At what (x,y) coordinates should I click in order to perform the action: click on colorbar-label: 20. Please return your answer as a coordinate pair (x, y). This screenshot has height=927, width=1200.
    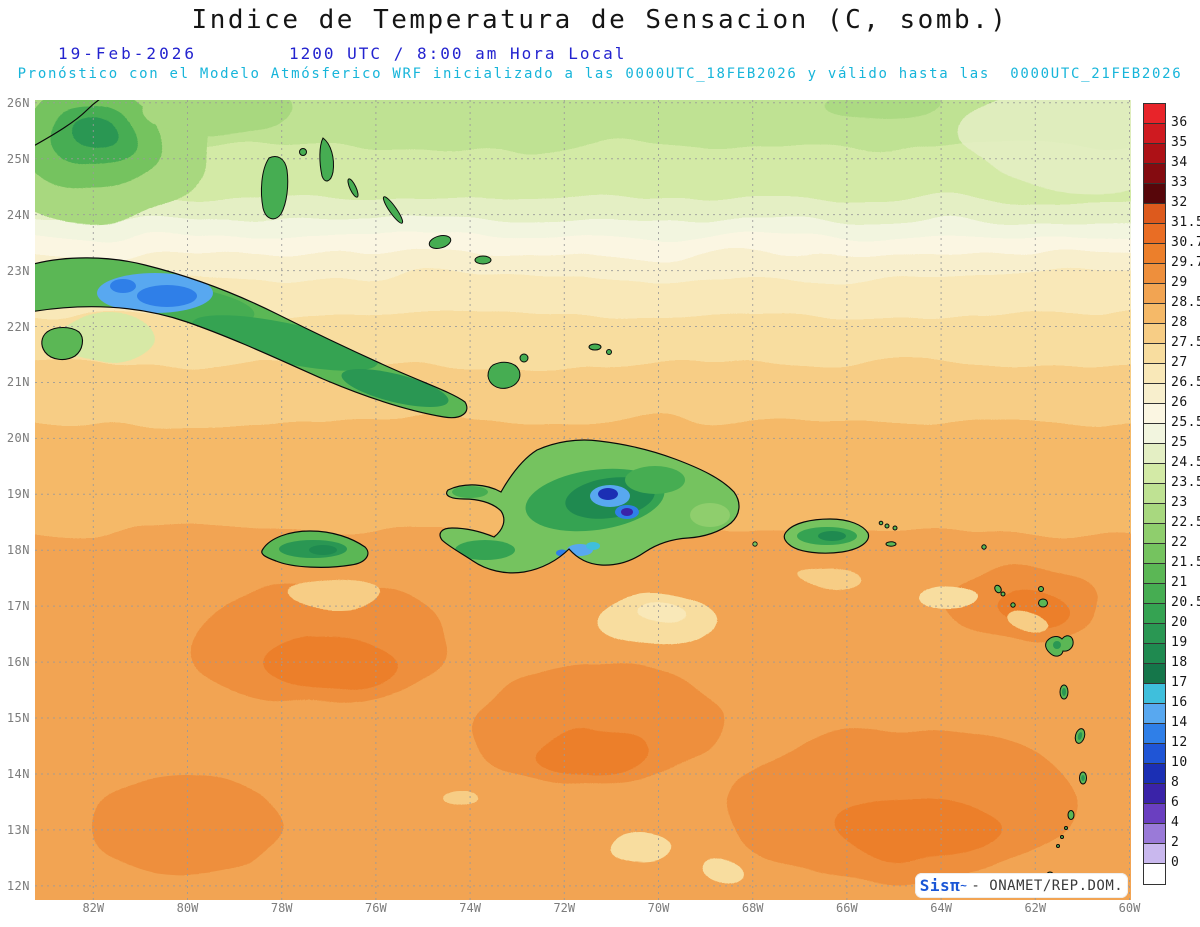
    Looking at the image, I should click on (1179, 622).